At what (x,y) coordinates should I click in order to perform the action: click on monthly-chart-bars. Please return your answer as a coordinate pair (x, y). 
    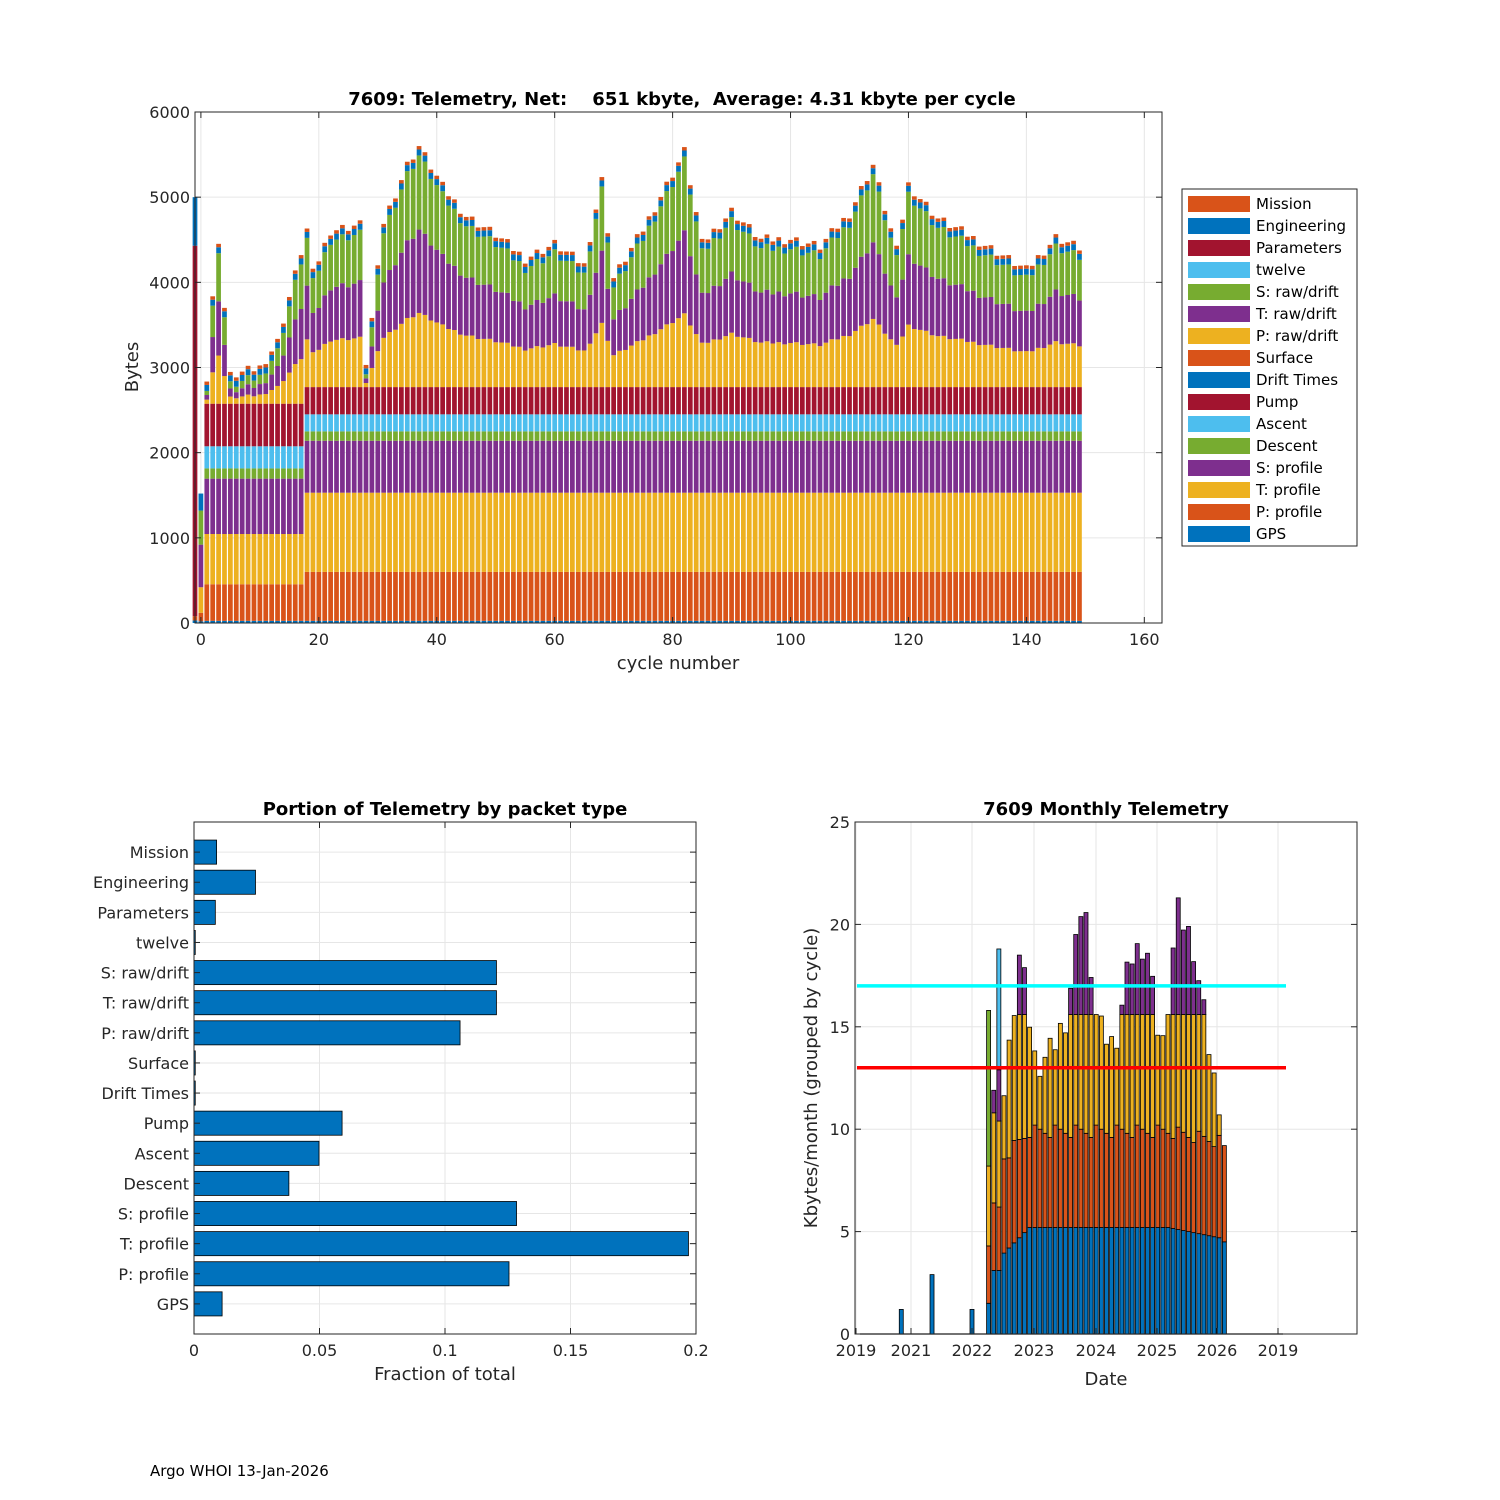
    Looking at the image, I should click on (1071, 1116).